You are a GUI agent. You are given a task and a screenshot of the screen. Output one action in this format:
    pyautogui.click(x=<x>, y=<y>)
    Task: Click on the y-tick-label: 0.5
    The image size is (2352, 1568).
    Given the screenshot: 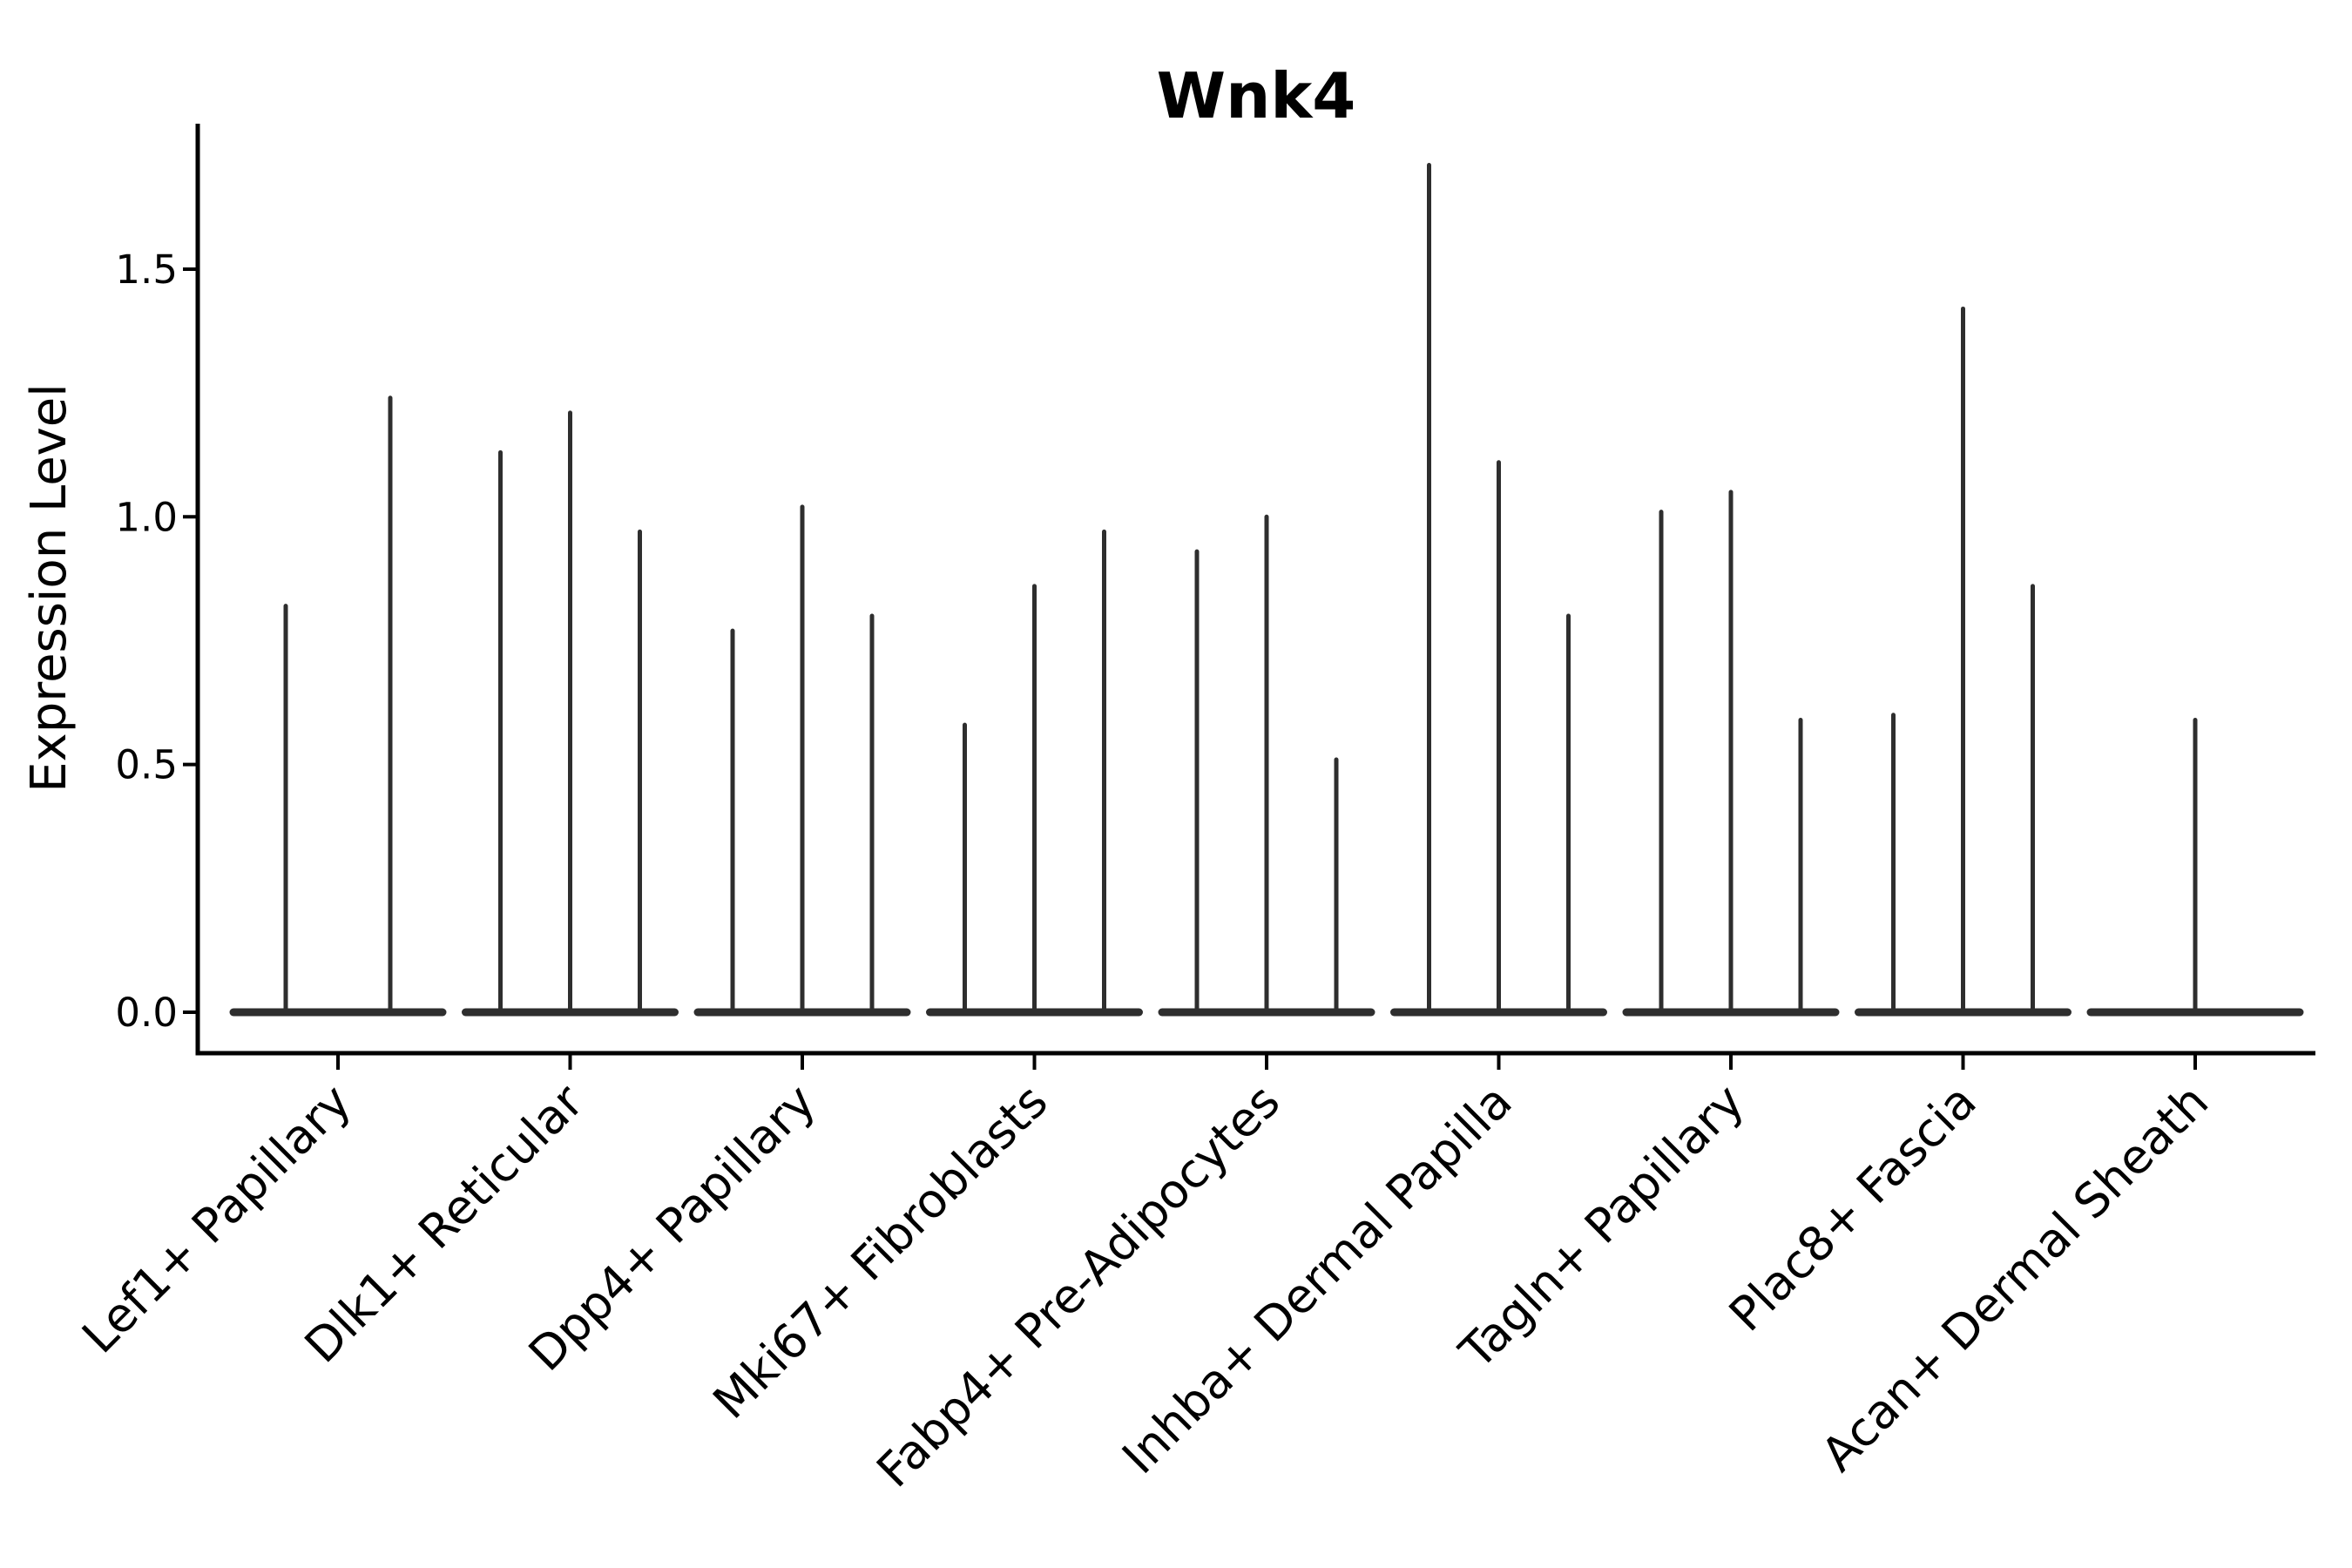 What is the action you would take?
    pyautogui.click(x=146, y=765)
    